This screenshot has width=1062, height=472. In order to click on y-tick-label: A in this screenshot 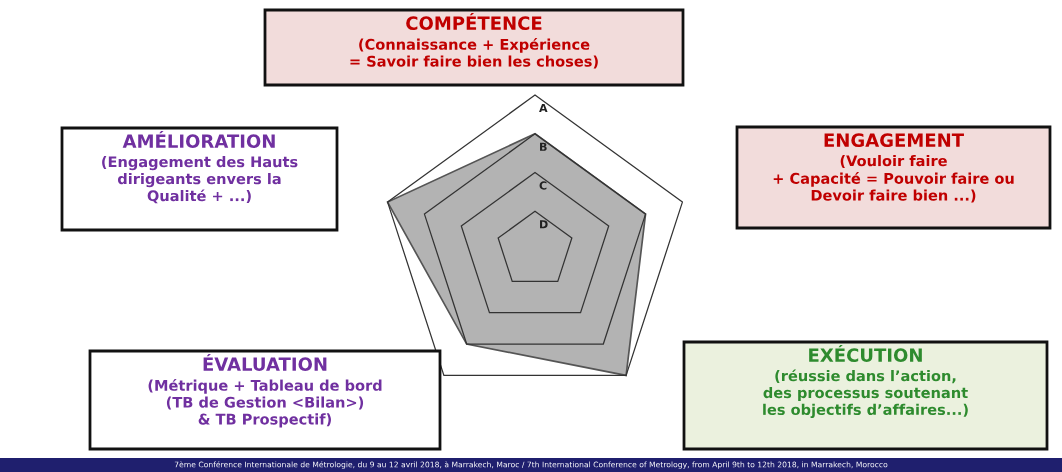, I will do `click(543, 108)`.